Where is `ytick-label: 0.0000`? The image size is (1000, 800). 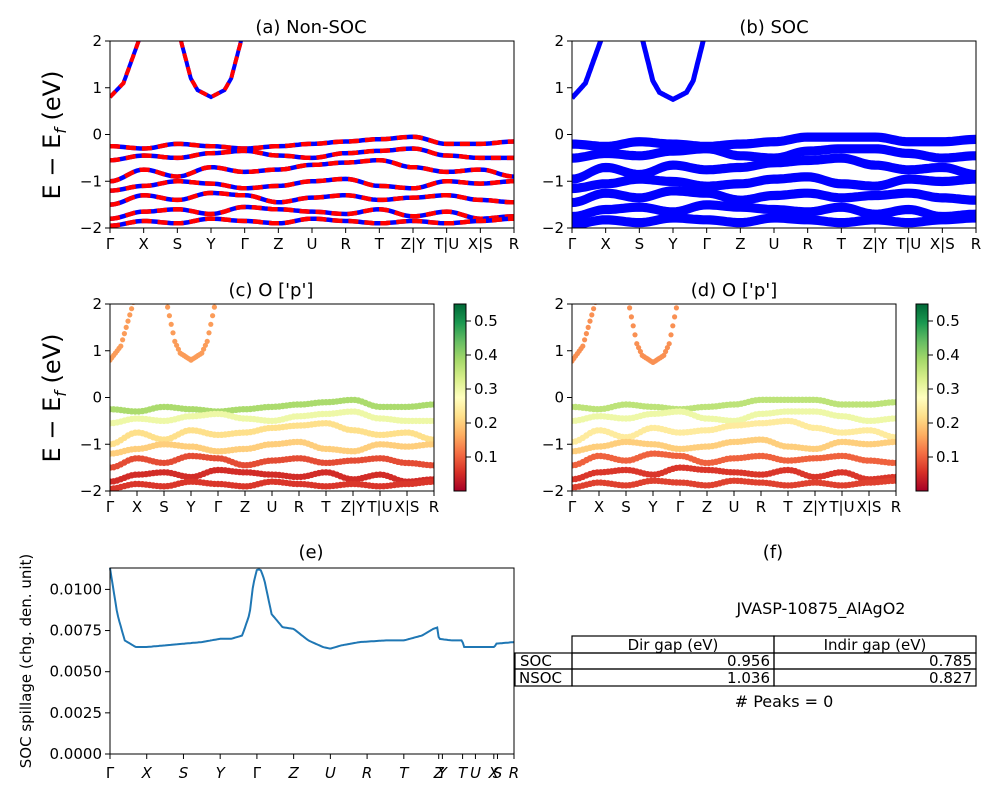 ytick-label: 0.0000 is located at coordinates (76, 754).